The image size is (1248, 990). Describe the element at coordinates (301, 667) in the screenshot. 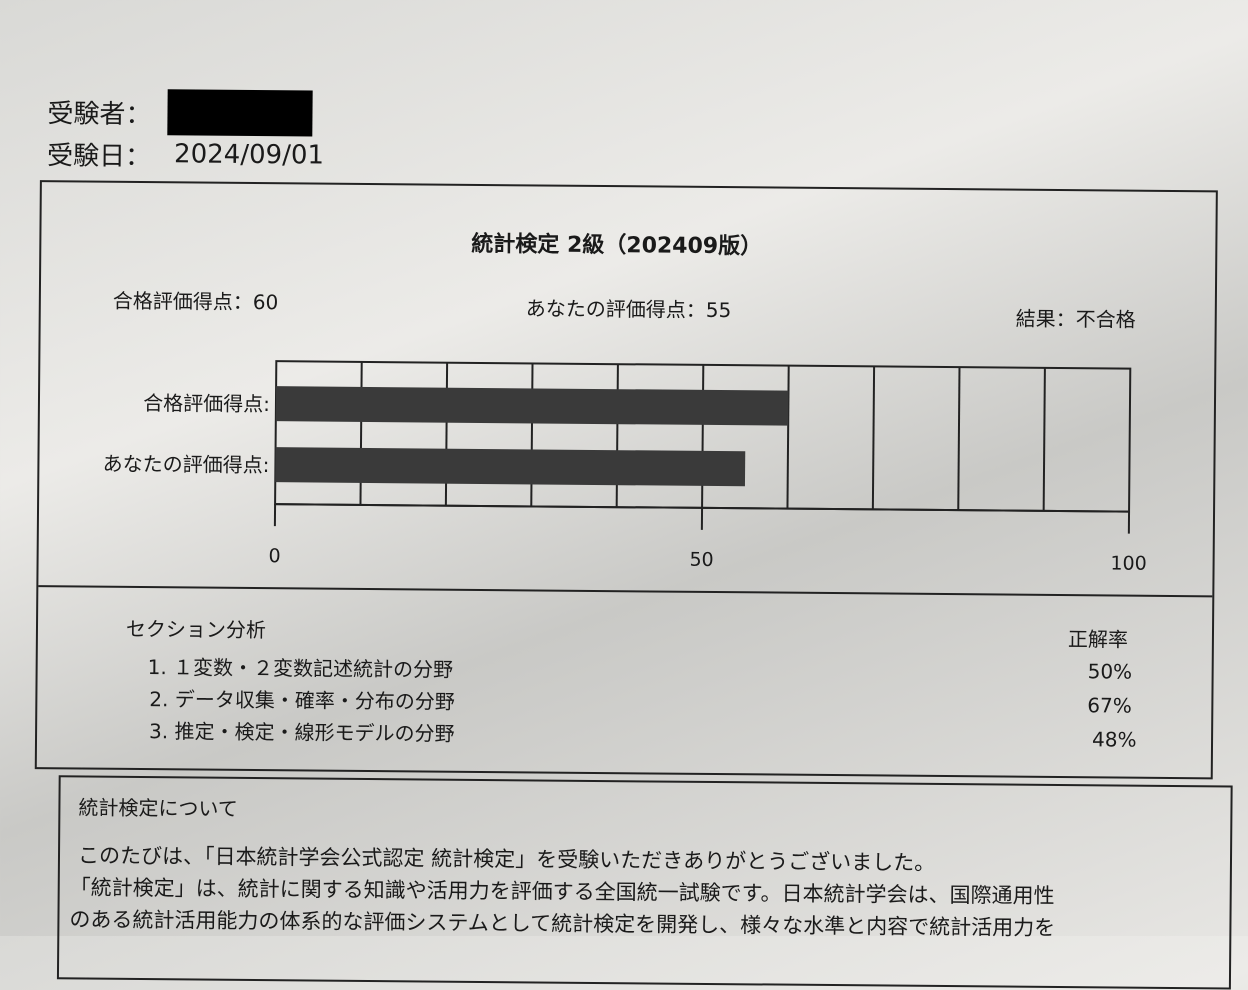

I see `section-item-1: 1. １変数・２変数記述統計の分野` at that location.